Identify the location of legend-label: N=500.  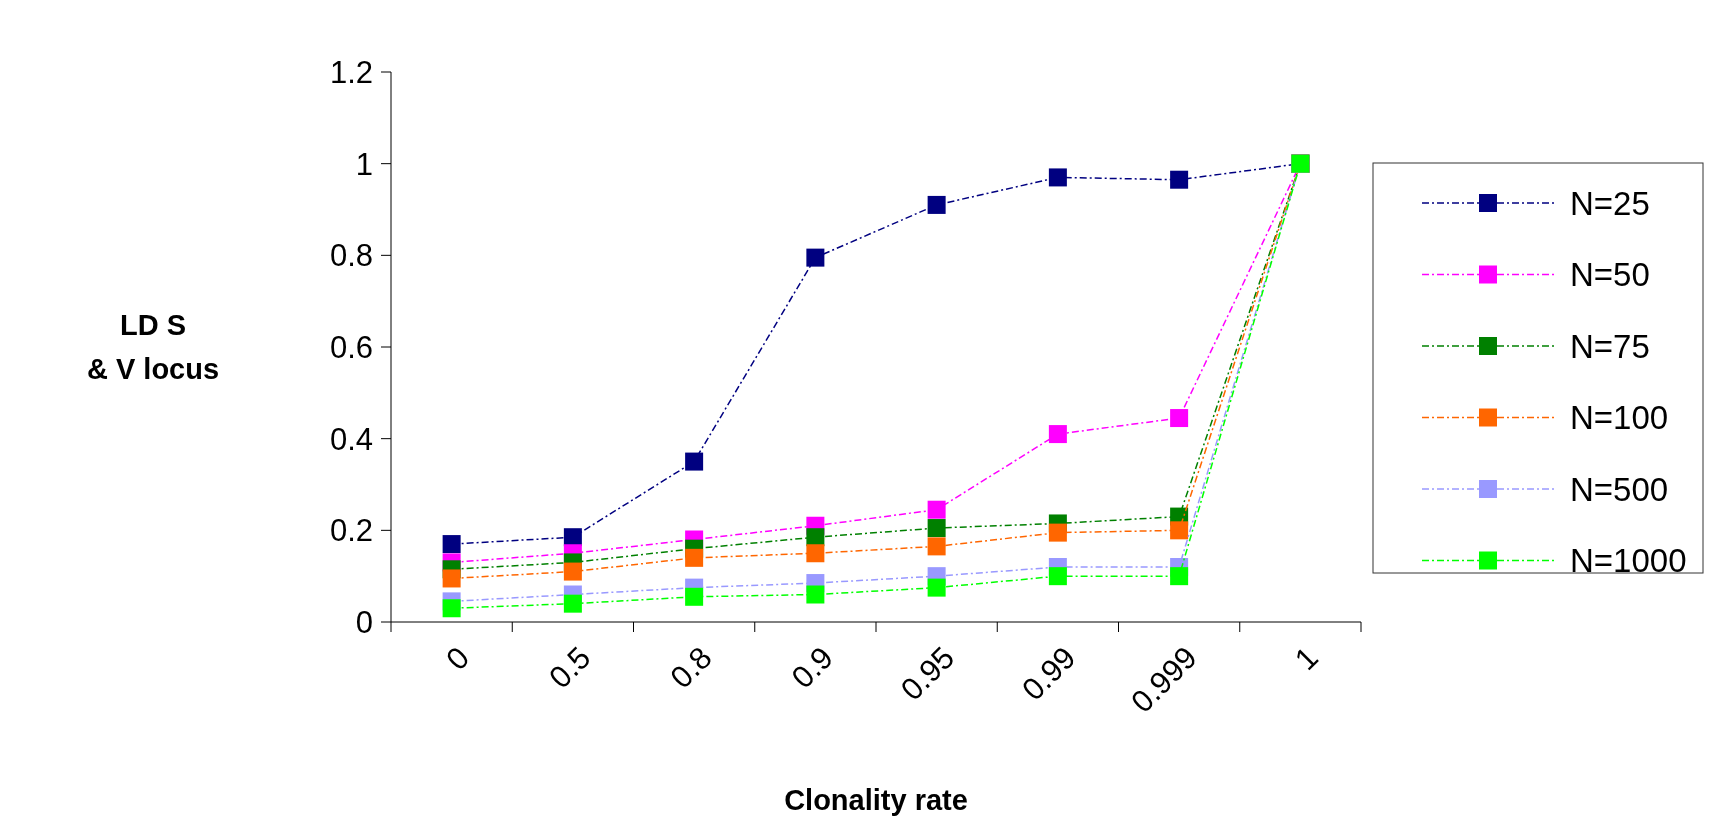
(1619, 489).